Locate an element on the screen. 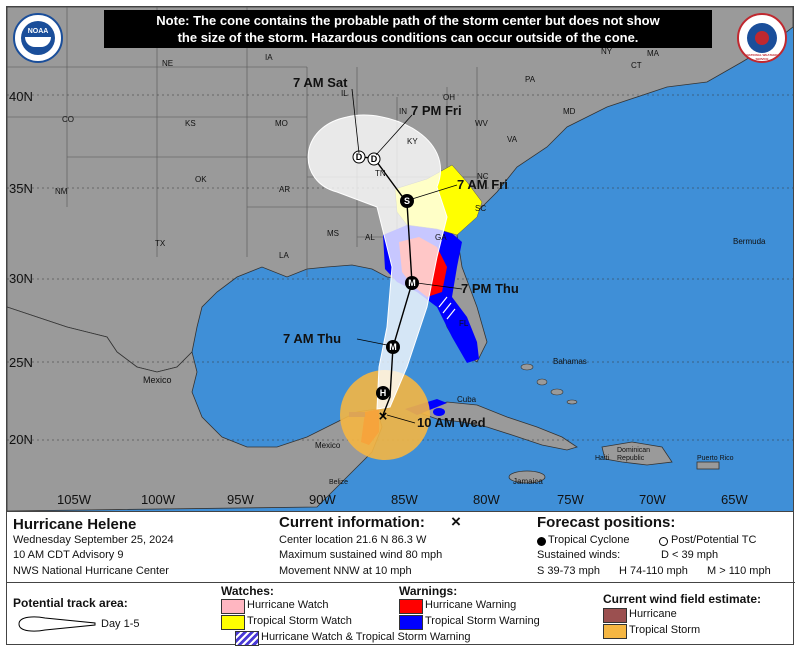 This screenshot has width=800, height=651. lon-label-90w: 90W is located at coordinates (322, 499).